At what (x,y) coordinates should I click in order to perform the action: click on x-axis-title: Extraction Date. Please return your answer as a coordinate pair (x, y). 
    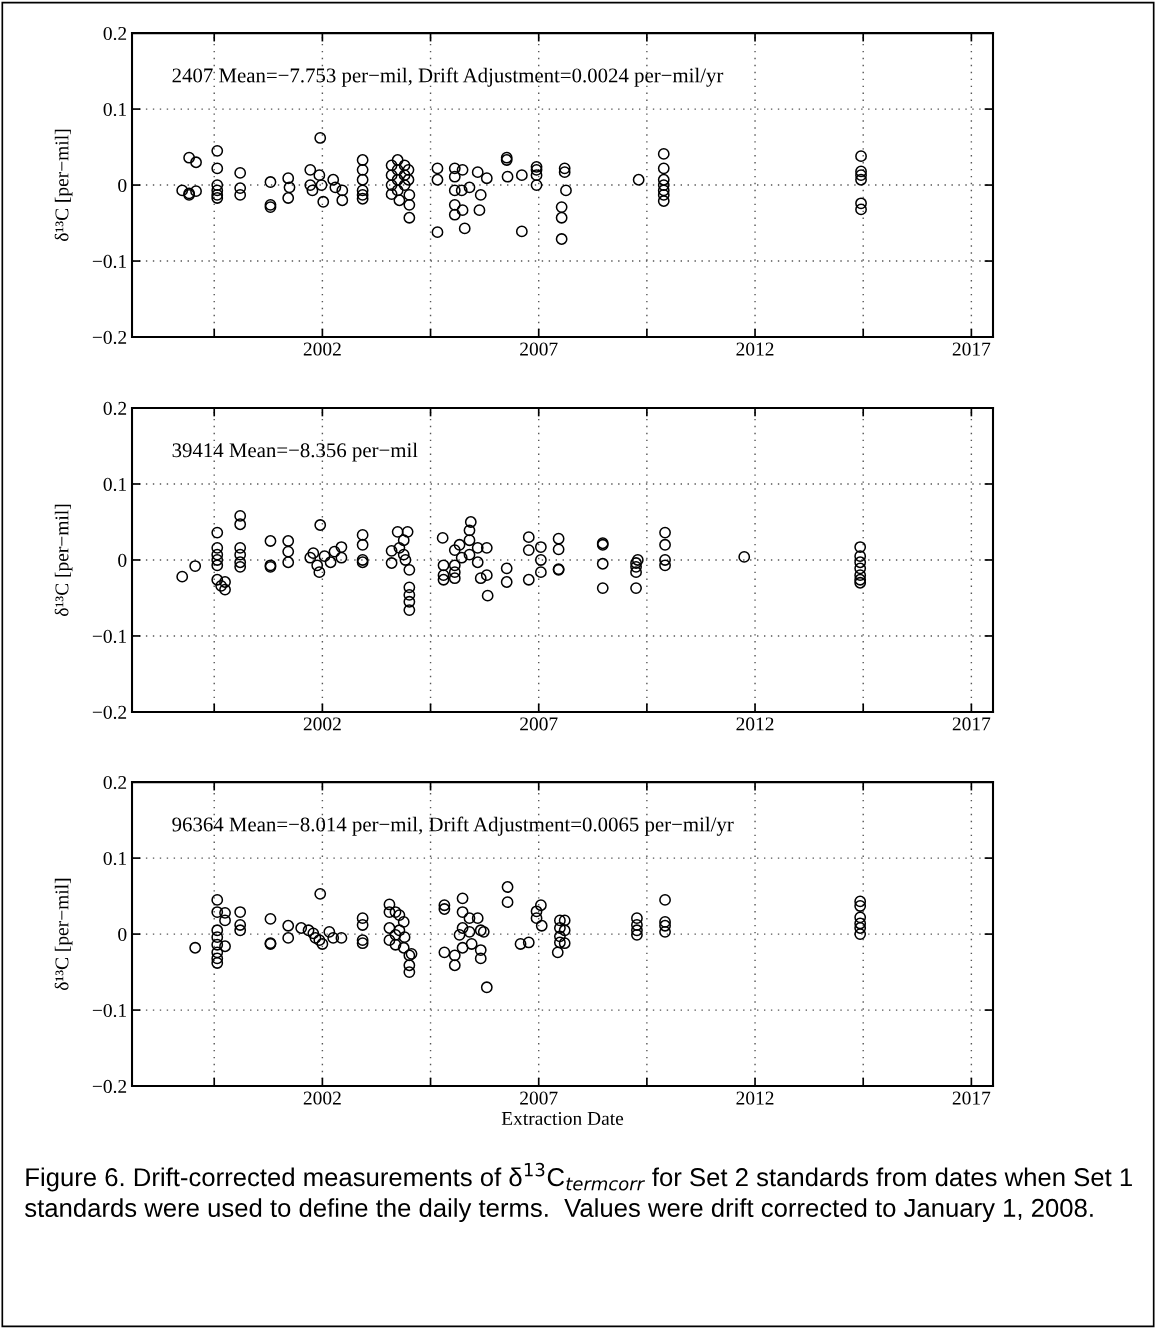
    Looking at the image, I should click on (562, 1118).